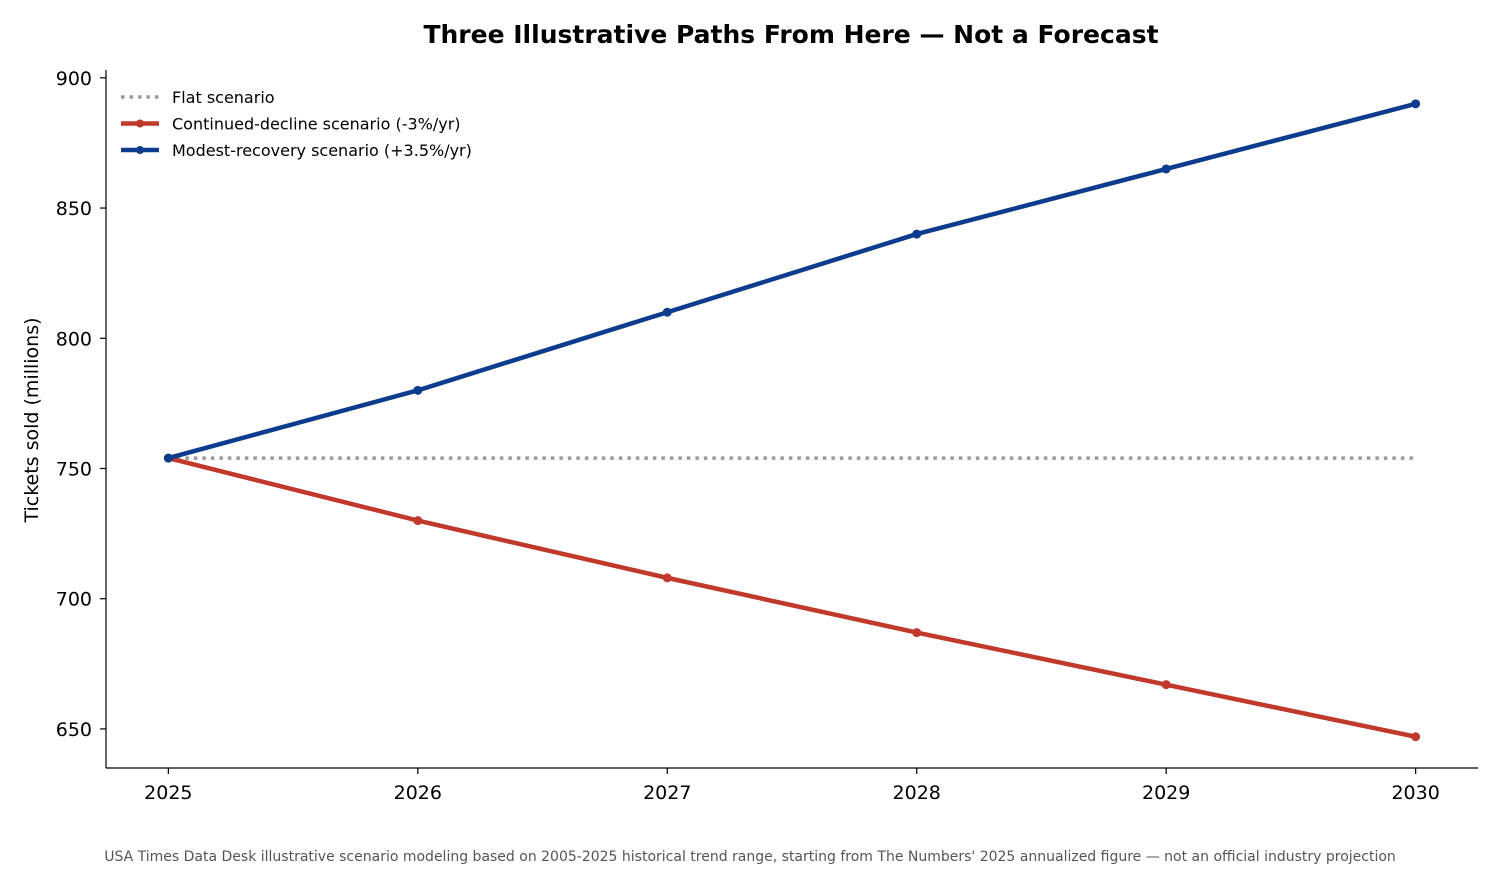  I want to click on y-axis-ticks: 650 700 750 800 850 900, so click(81, 404).